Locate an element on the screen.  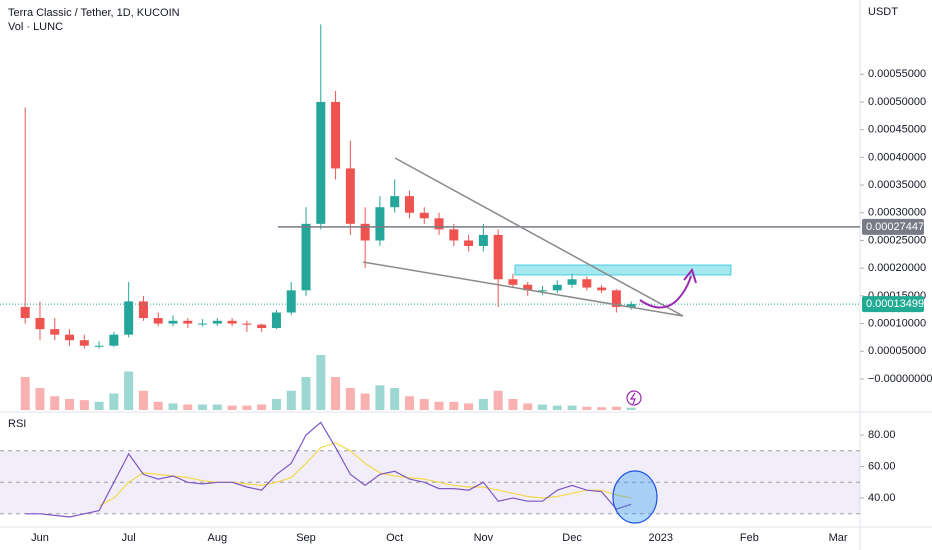
event-icon-bolt is located at coordinates (632, 398).